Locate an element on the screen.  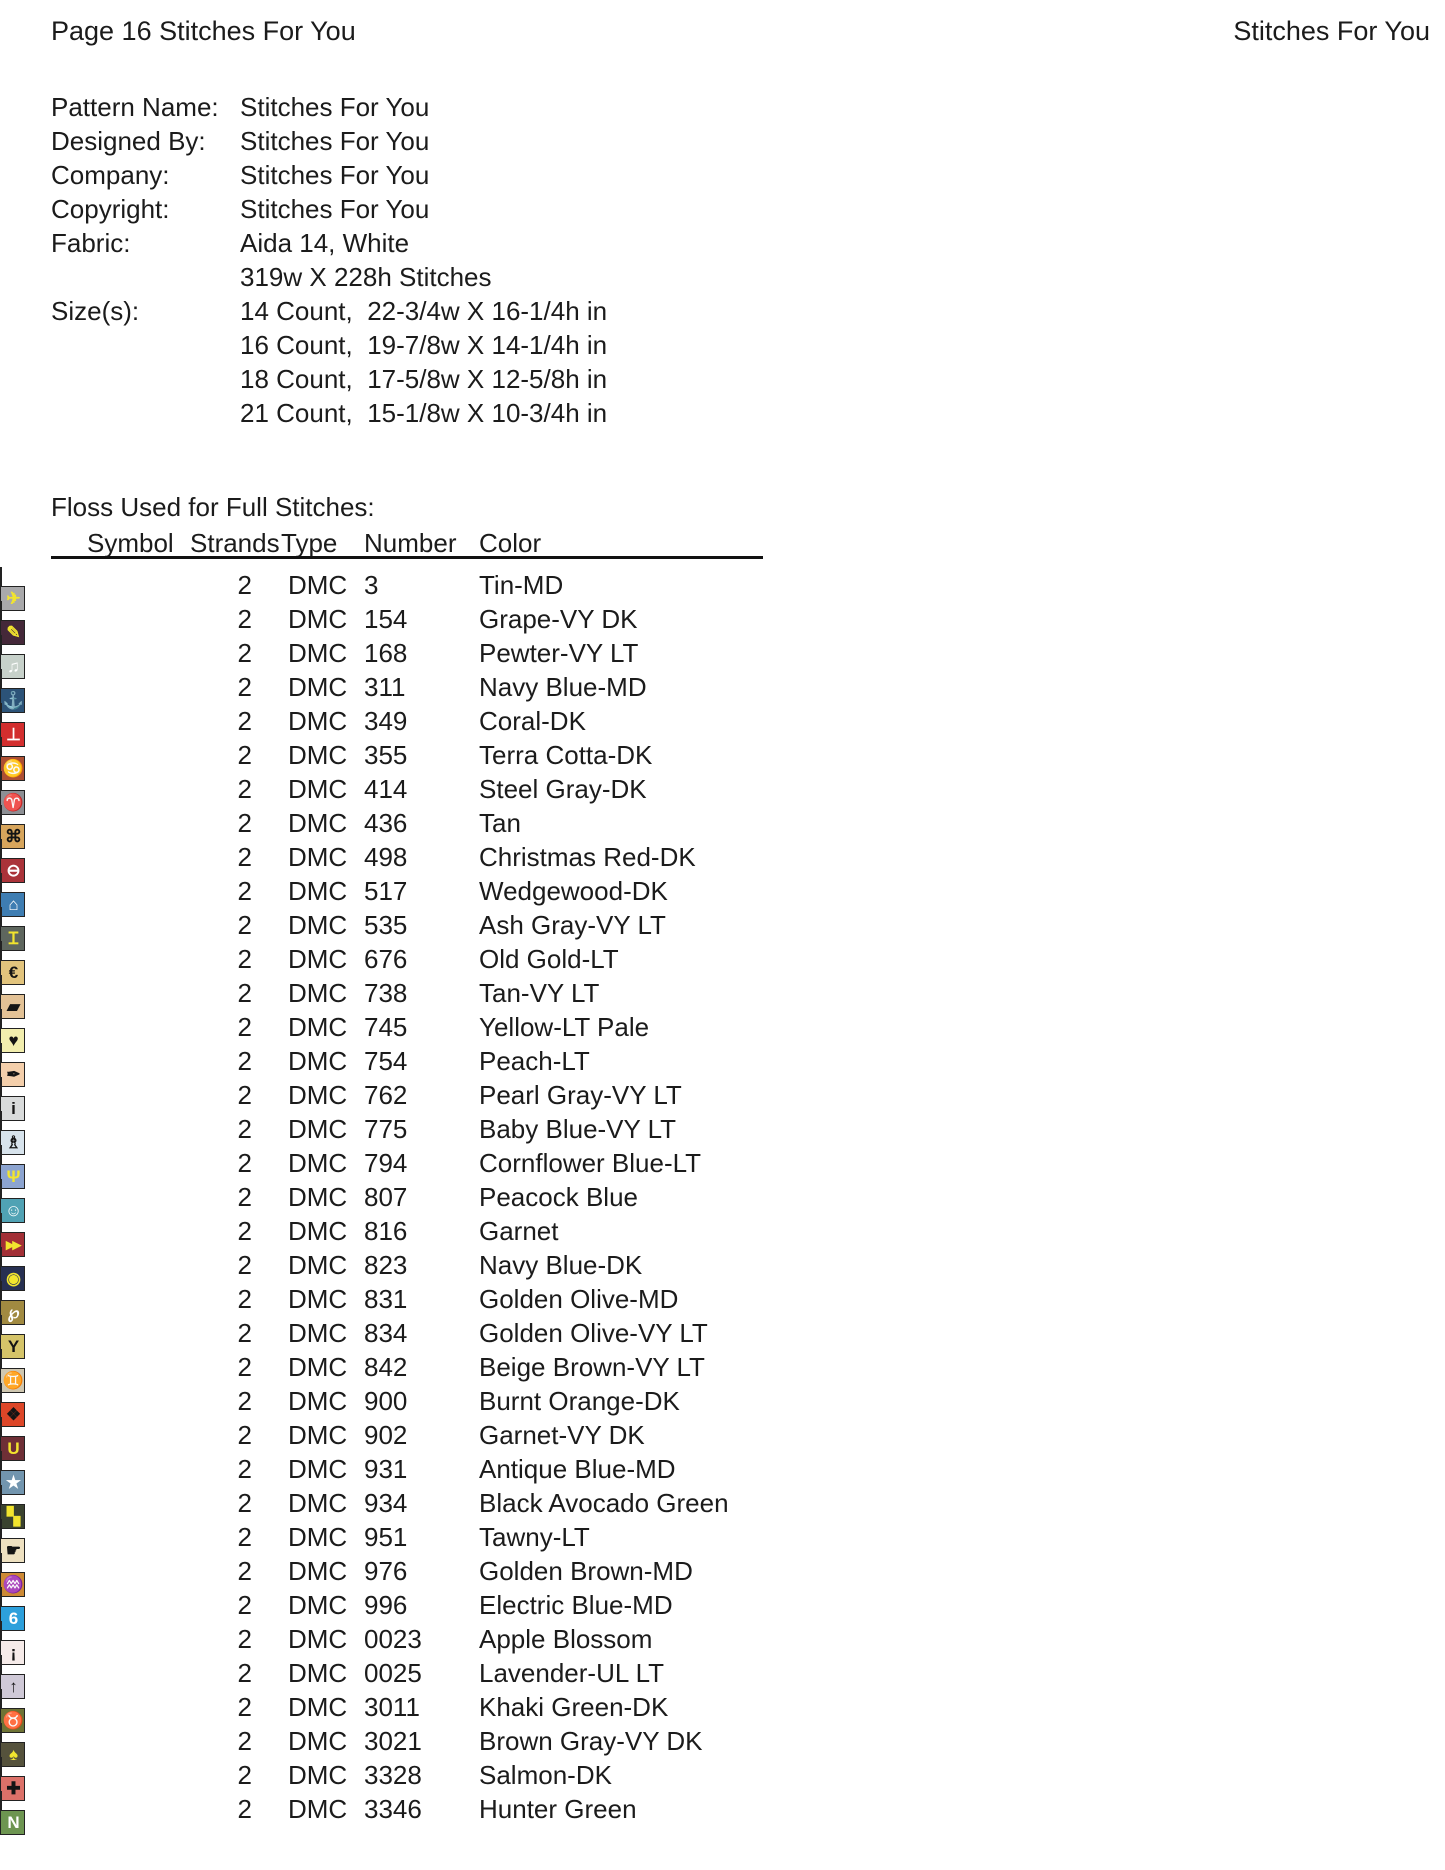
letter-y-icon: Y is located at coordinates (12, 1346).